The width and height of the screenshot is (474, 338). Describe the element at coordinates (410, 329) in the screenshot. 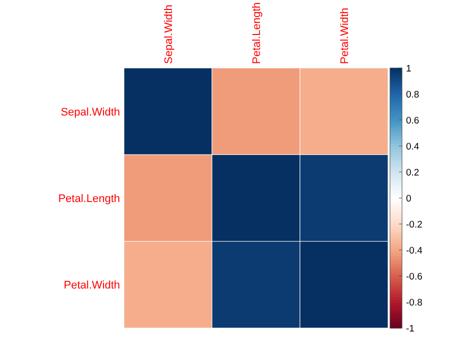

I see `color-bar-label: -1` at that location.